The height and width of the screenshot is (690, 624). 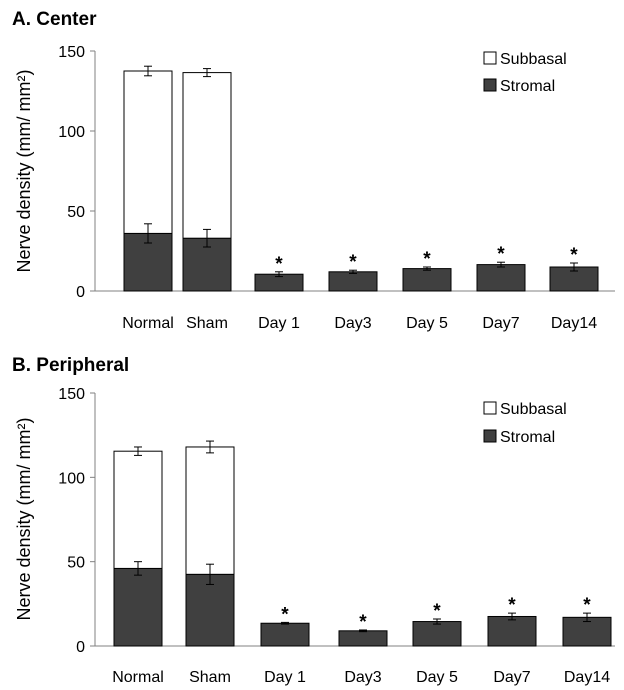 What do you see at coordinates (54, 19) in the screenshot?
I see `panel-title: A. Center` at bounding box center [54, 19].